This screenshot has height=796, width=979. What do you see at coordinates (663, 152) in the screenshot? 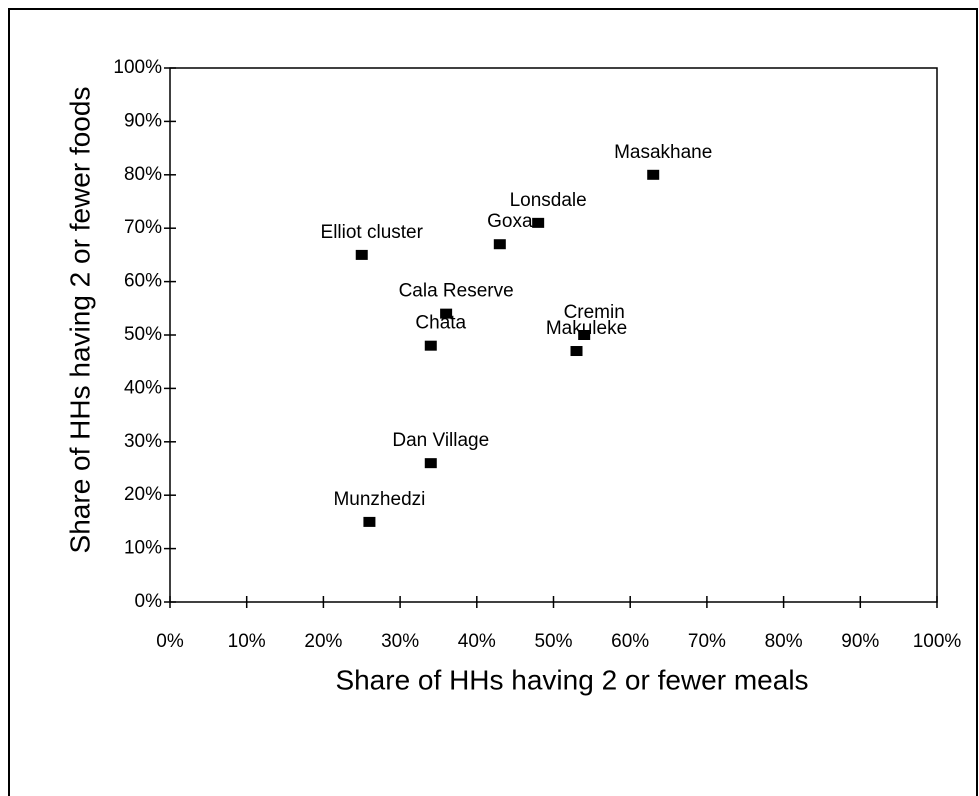
I see `point-label: Masakhane` at bounding box center [663, 152].